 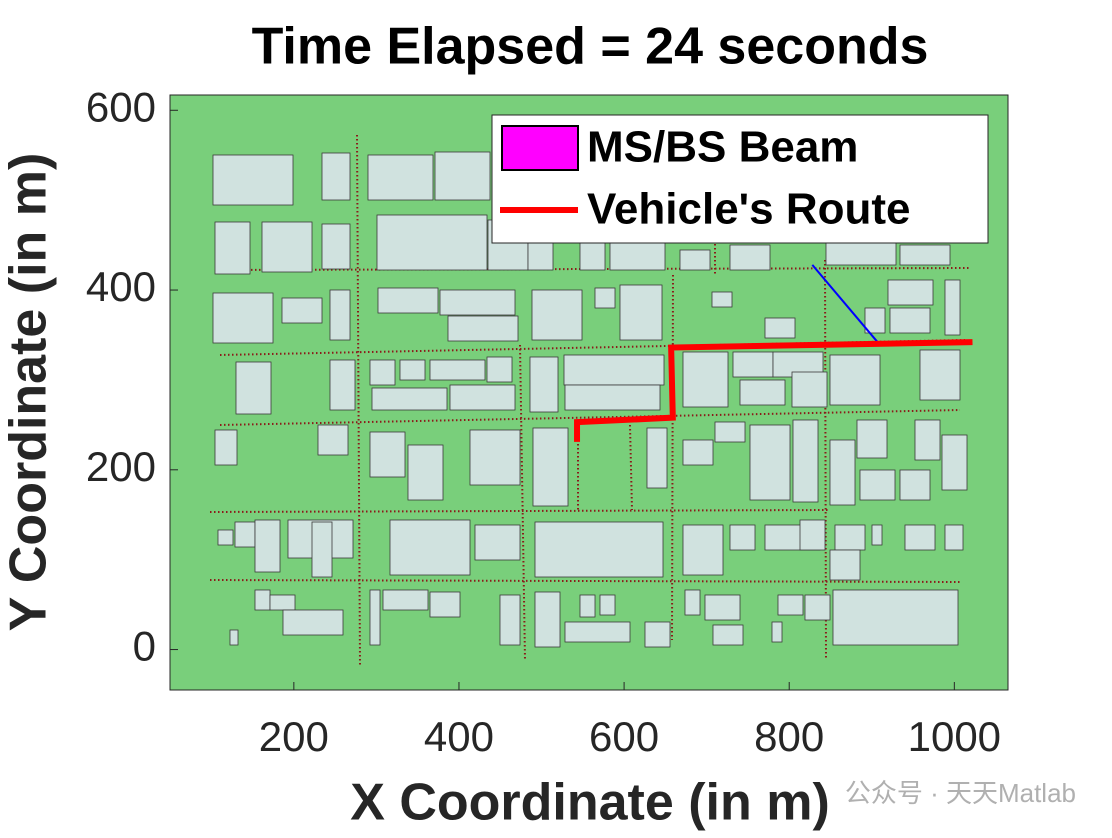 I want to click on x-tick-label: 600, so click(x=624, y=736).